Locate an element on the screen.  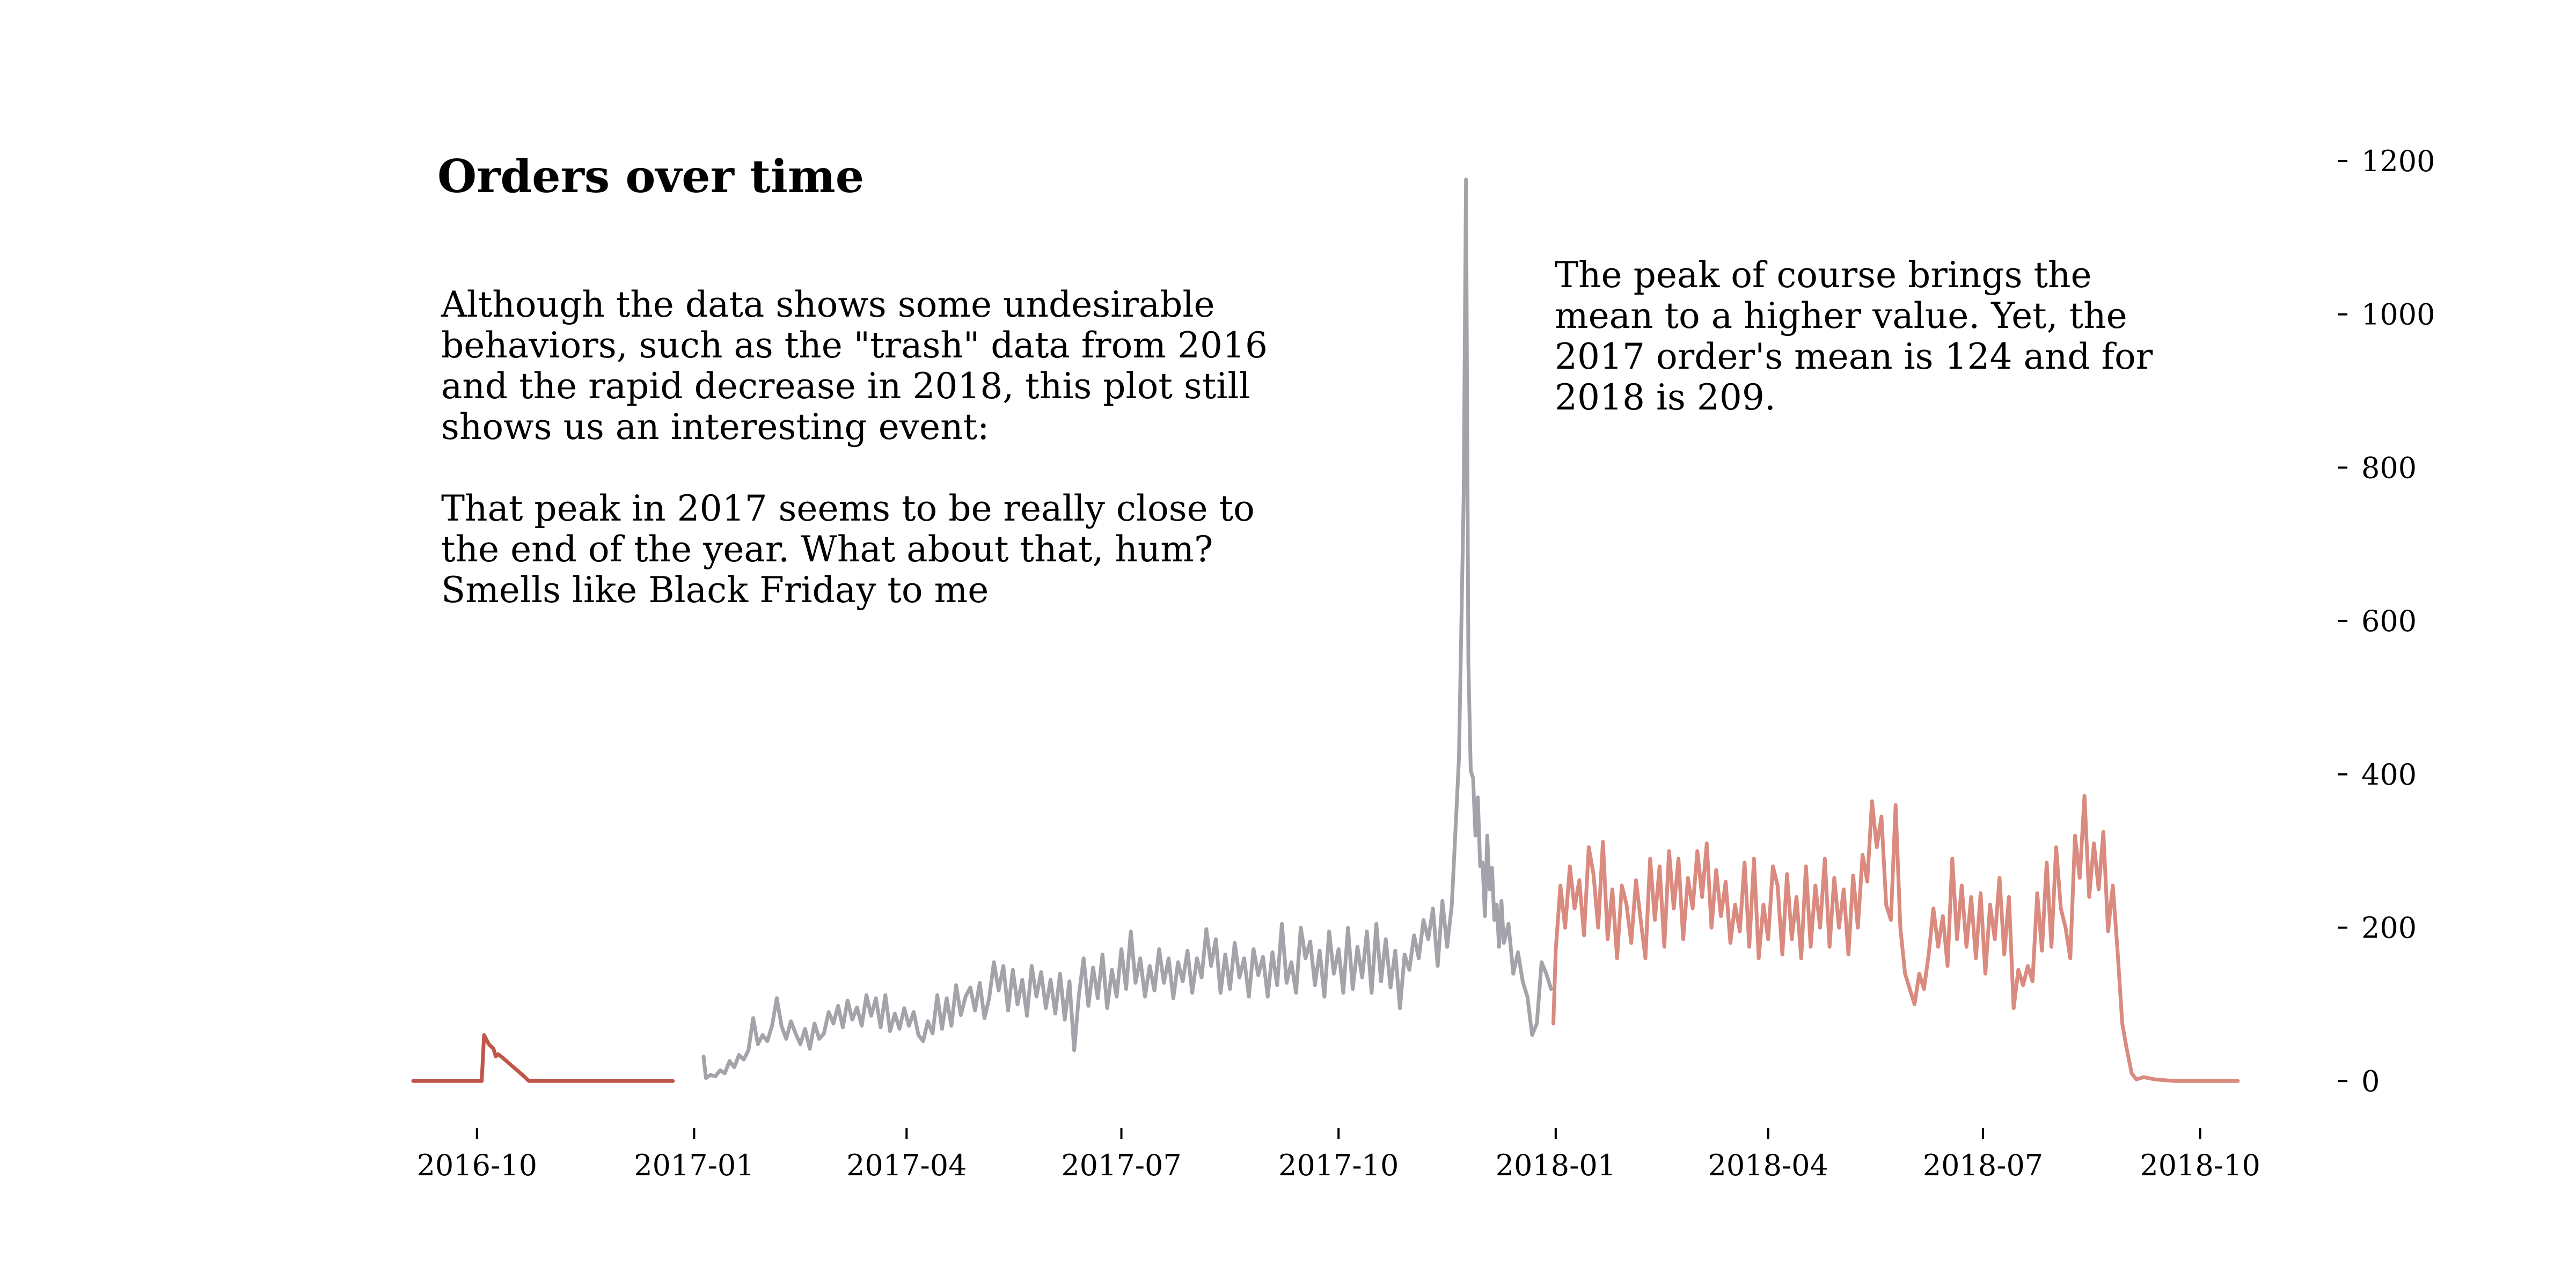
y-tick-label: 0 is located at coordinates (2370, 1081).